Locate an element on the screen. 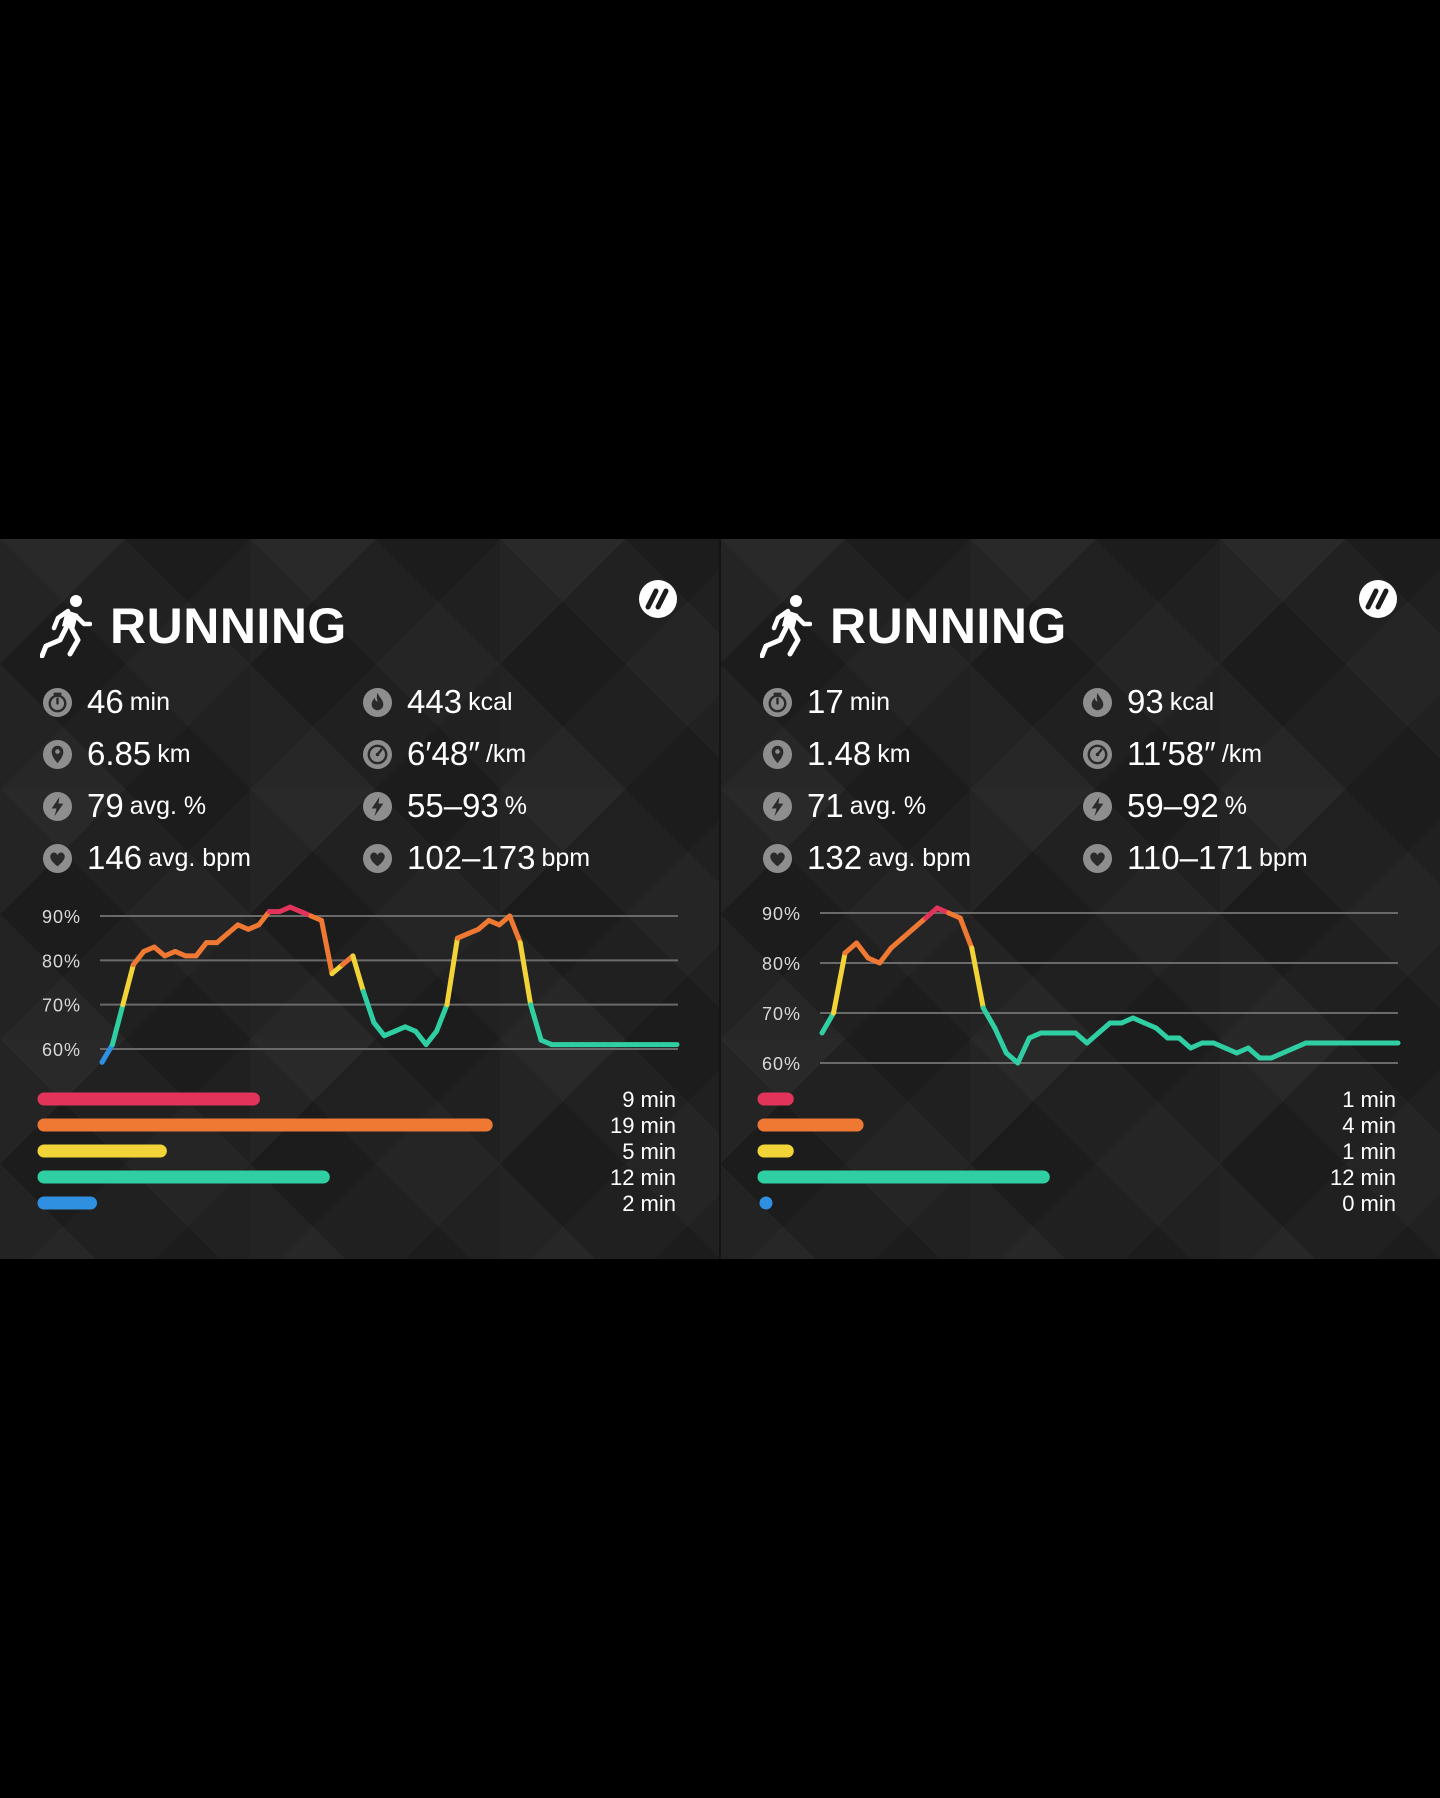 This screenshot has height=1798, width=1440. stat-unit: /km is located at coordinates (506, 753).